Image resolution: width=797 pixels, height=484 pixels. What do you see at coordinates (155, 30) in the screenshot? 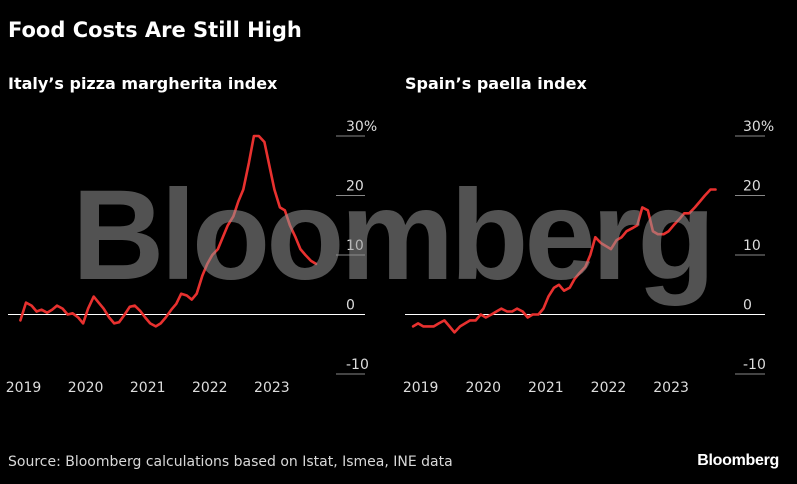
I see `chart-title: Food Costs Are Still High` at bounding box center [155, 30].